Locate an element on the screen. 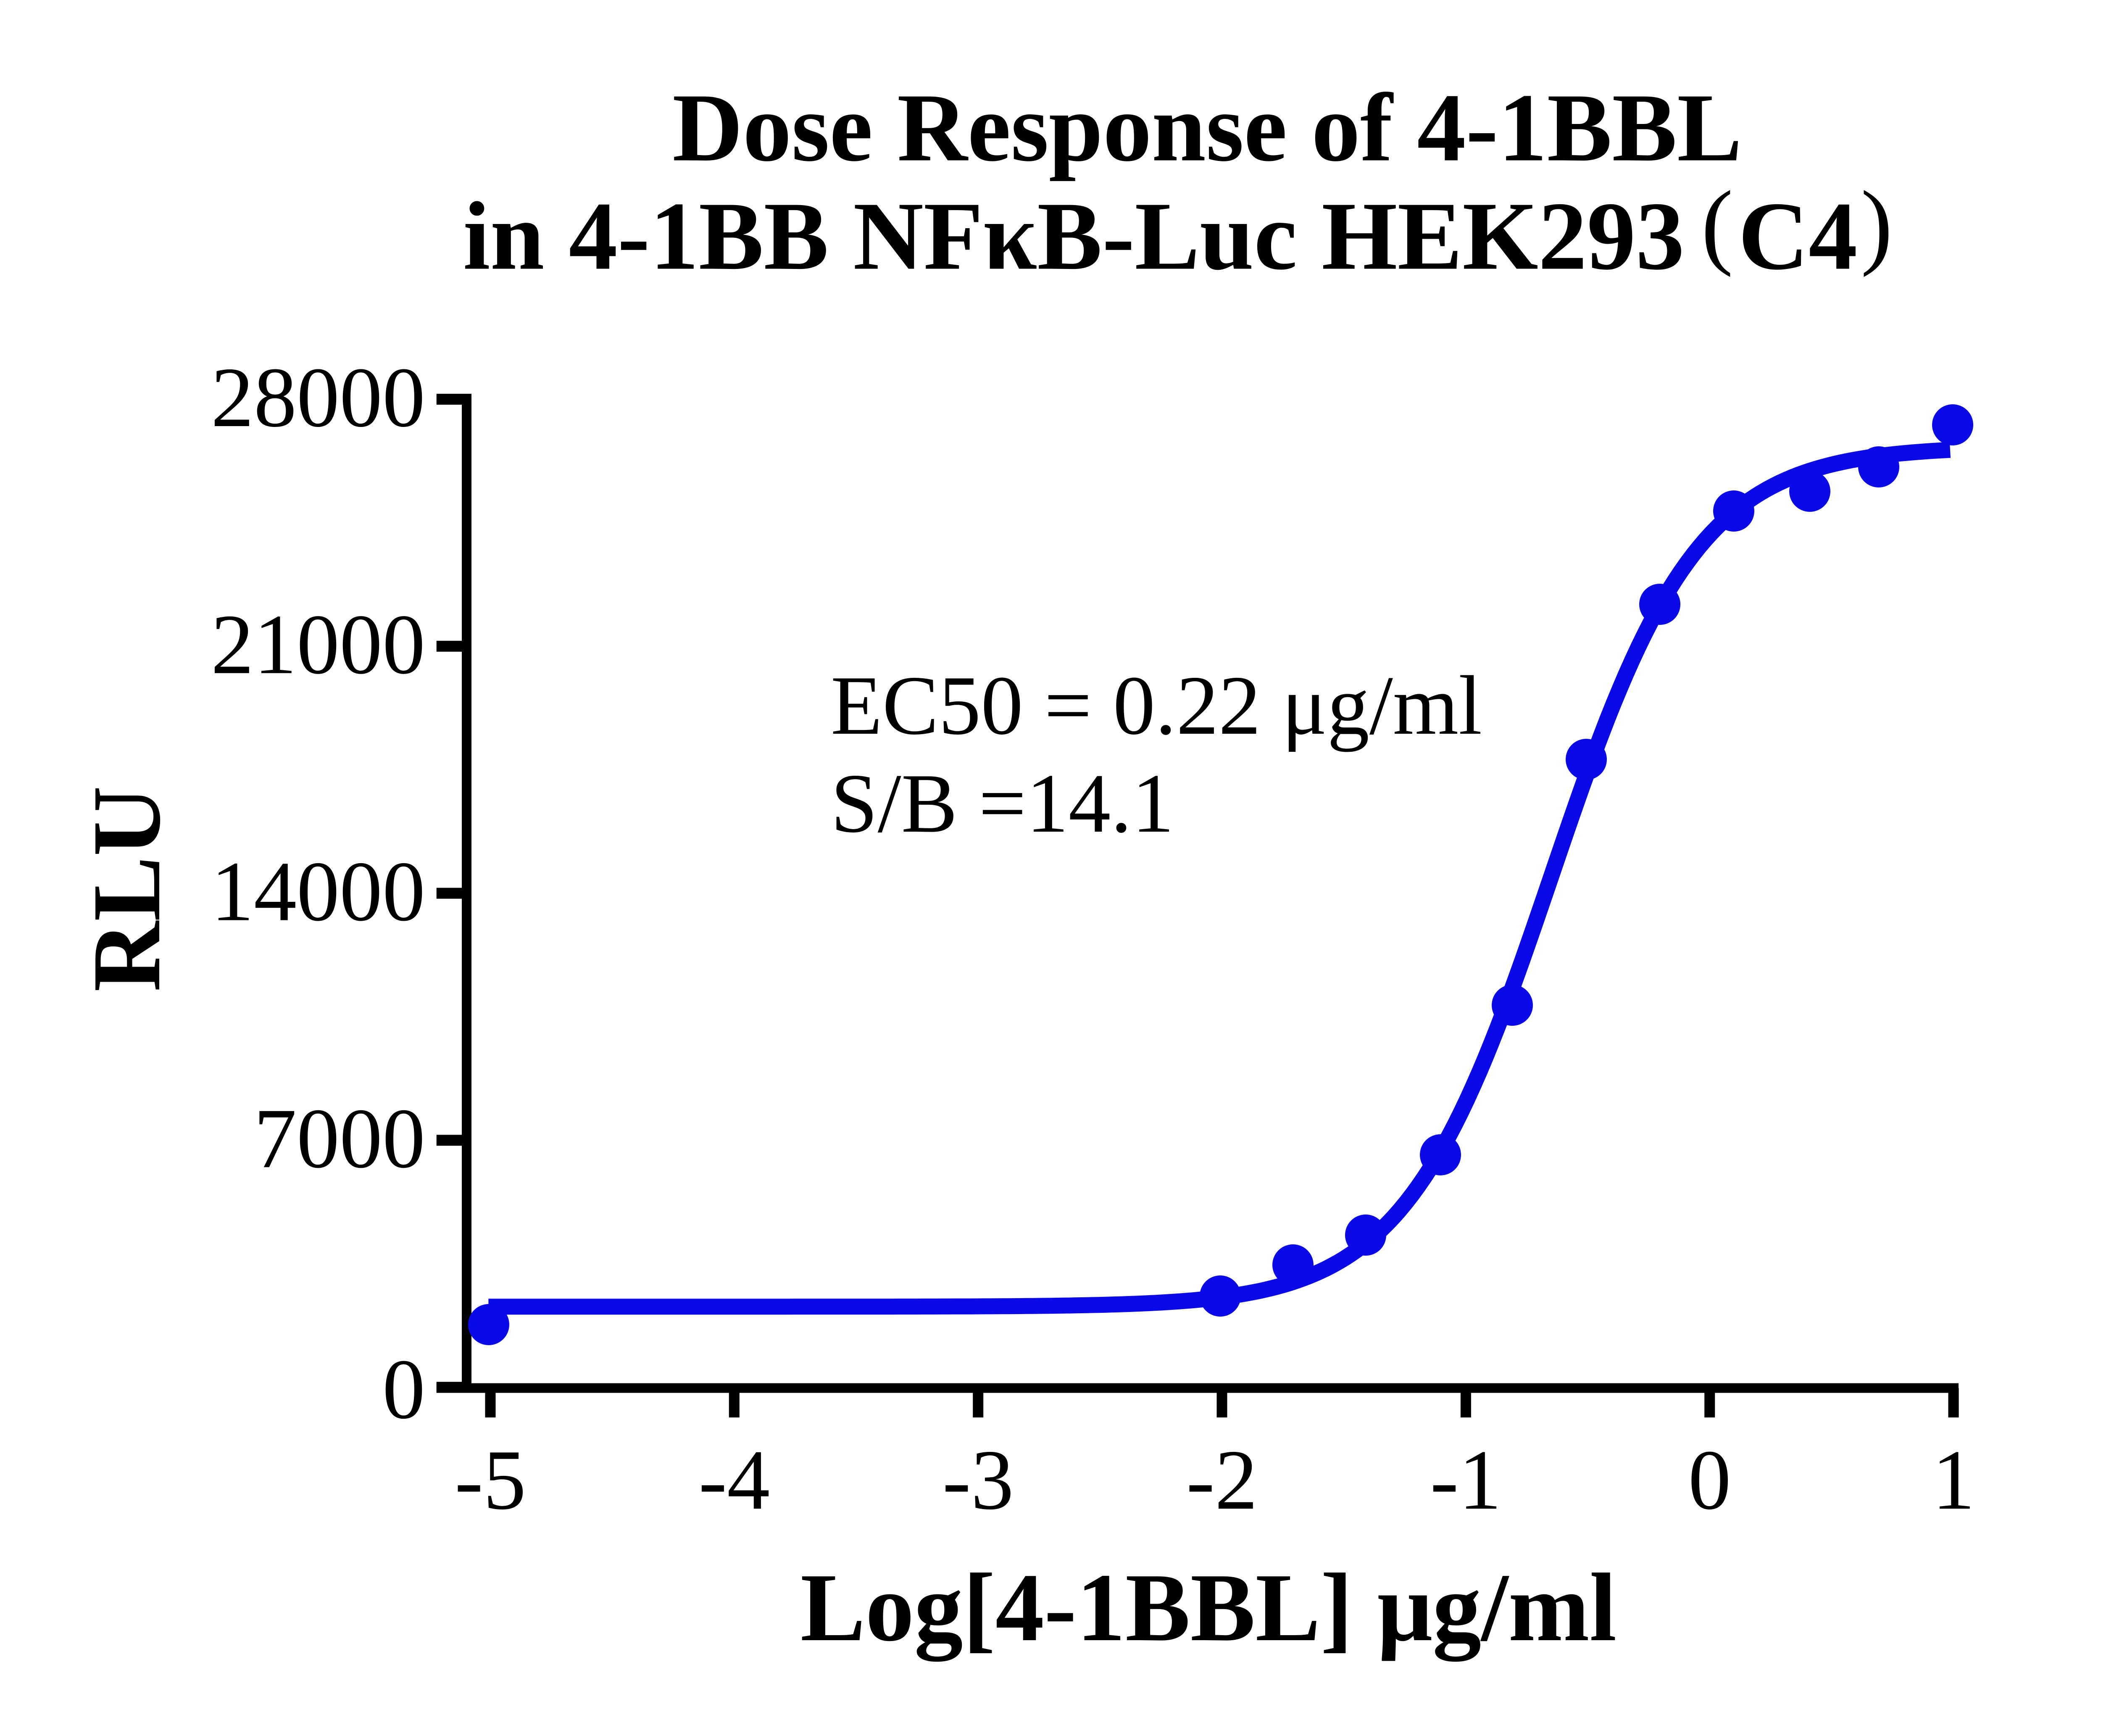 Image resolution: width=2101 pixels, height=1736 pixels. svg-text: EC50 = 0.22 μg/ml is located at coordinates (1156, 705).